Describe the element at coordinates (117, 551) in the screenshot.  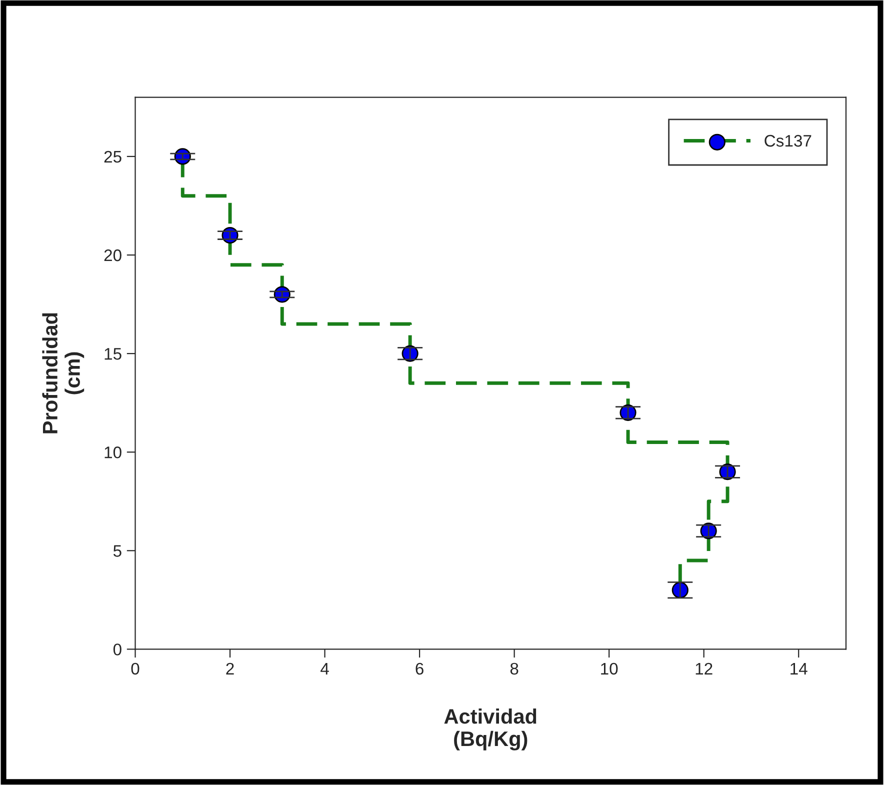
I see `y-tick-label: 5` at that location.